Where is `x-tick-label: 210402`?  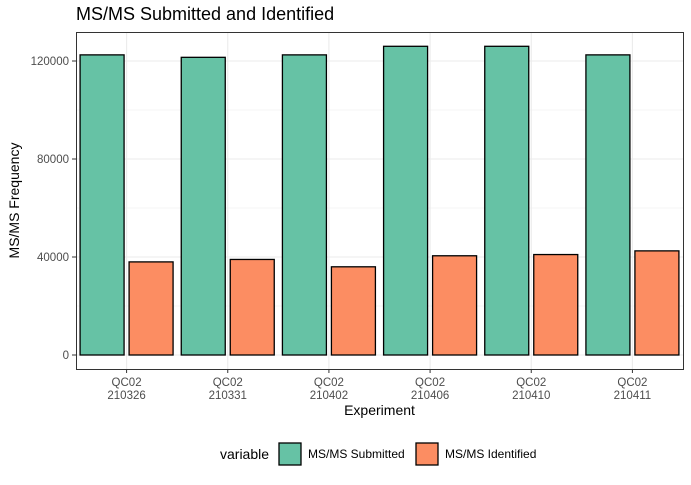
x-tick-label: 210402 is located at coordinates (329, 396).